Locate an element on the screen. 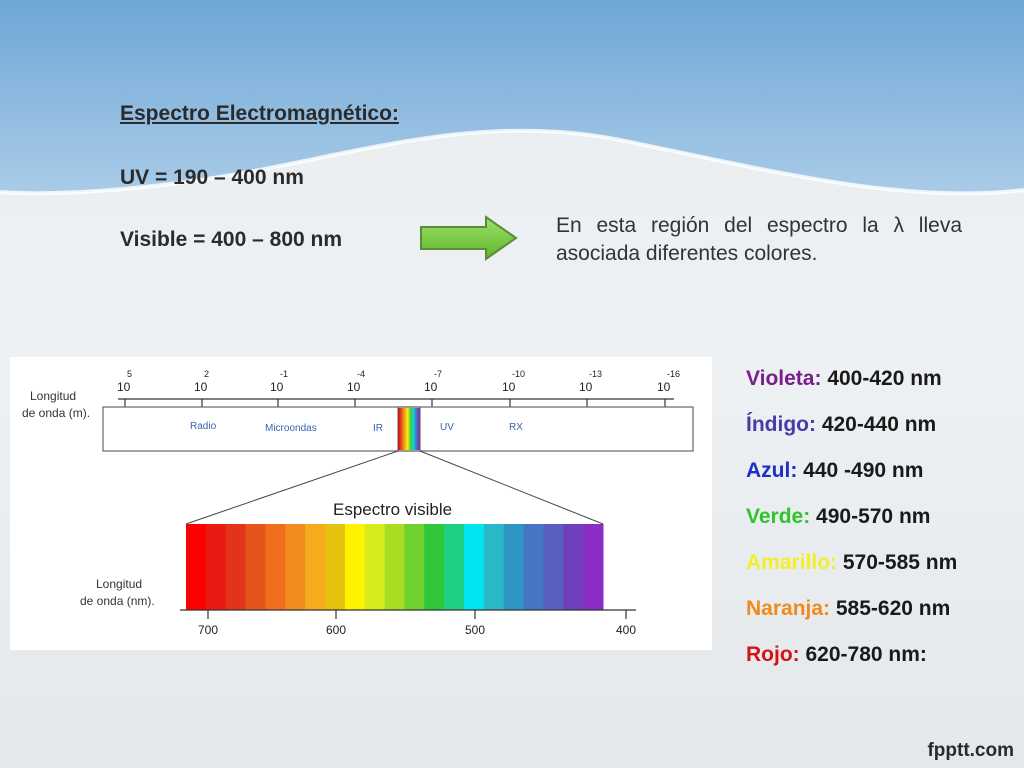 The width and height of the screenshot is (1024, 768). region-label-uv: UV is located at coordinates (447, 427).